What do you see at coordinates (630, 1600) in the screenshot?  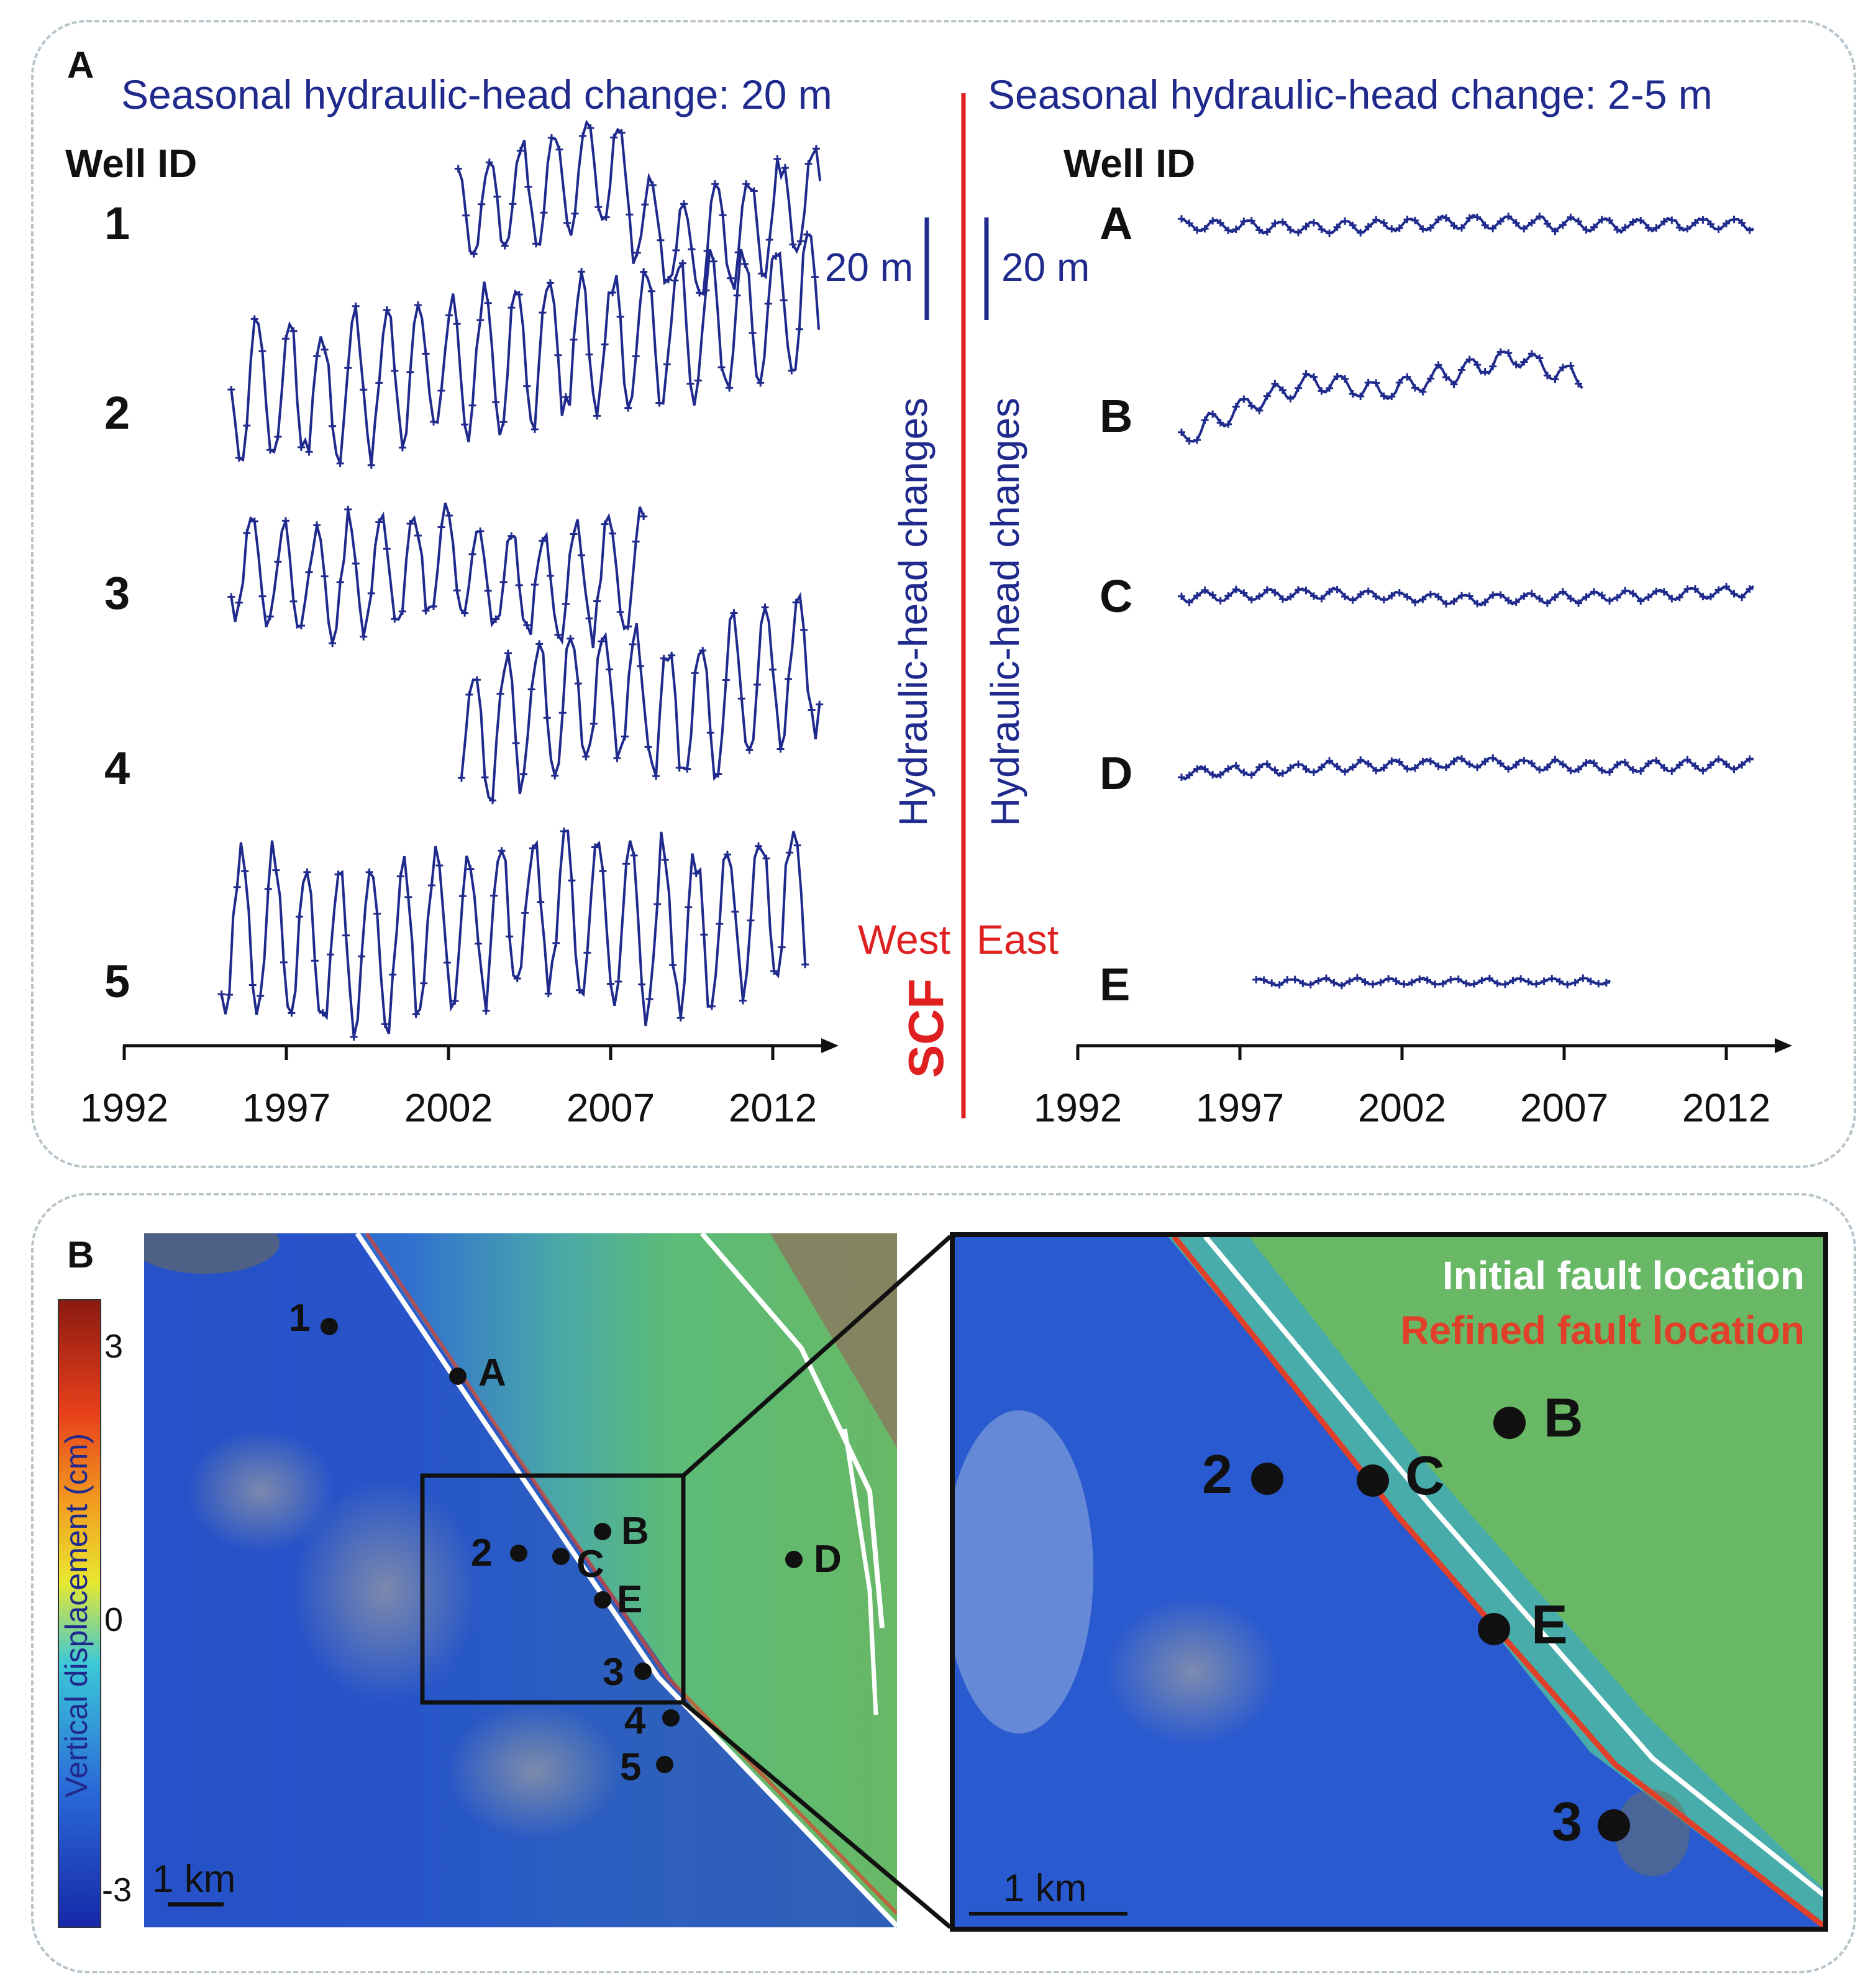 I see `map-well-label: E` at bounding box center [630, 1600].